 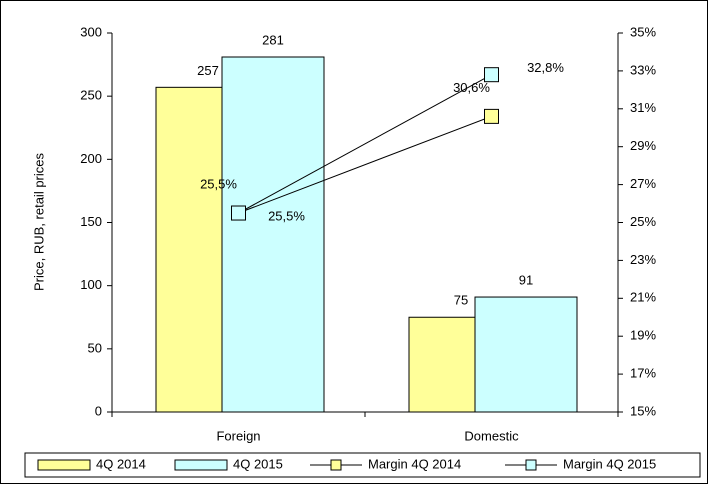 What do you see at coordinates (258, 463) in the screenshot?
I see `legend-label: 4Q 2015` at bounding box center [258, 463].